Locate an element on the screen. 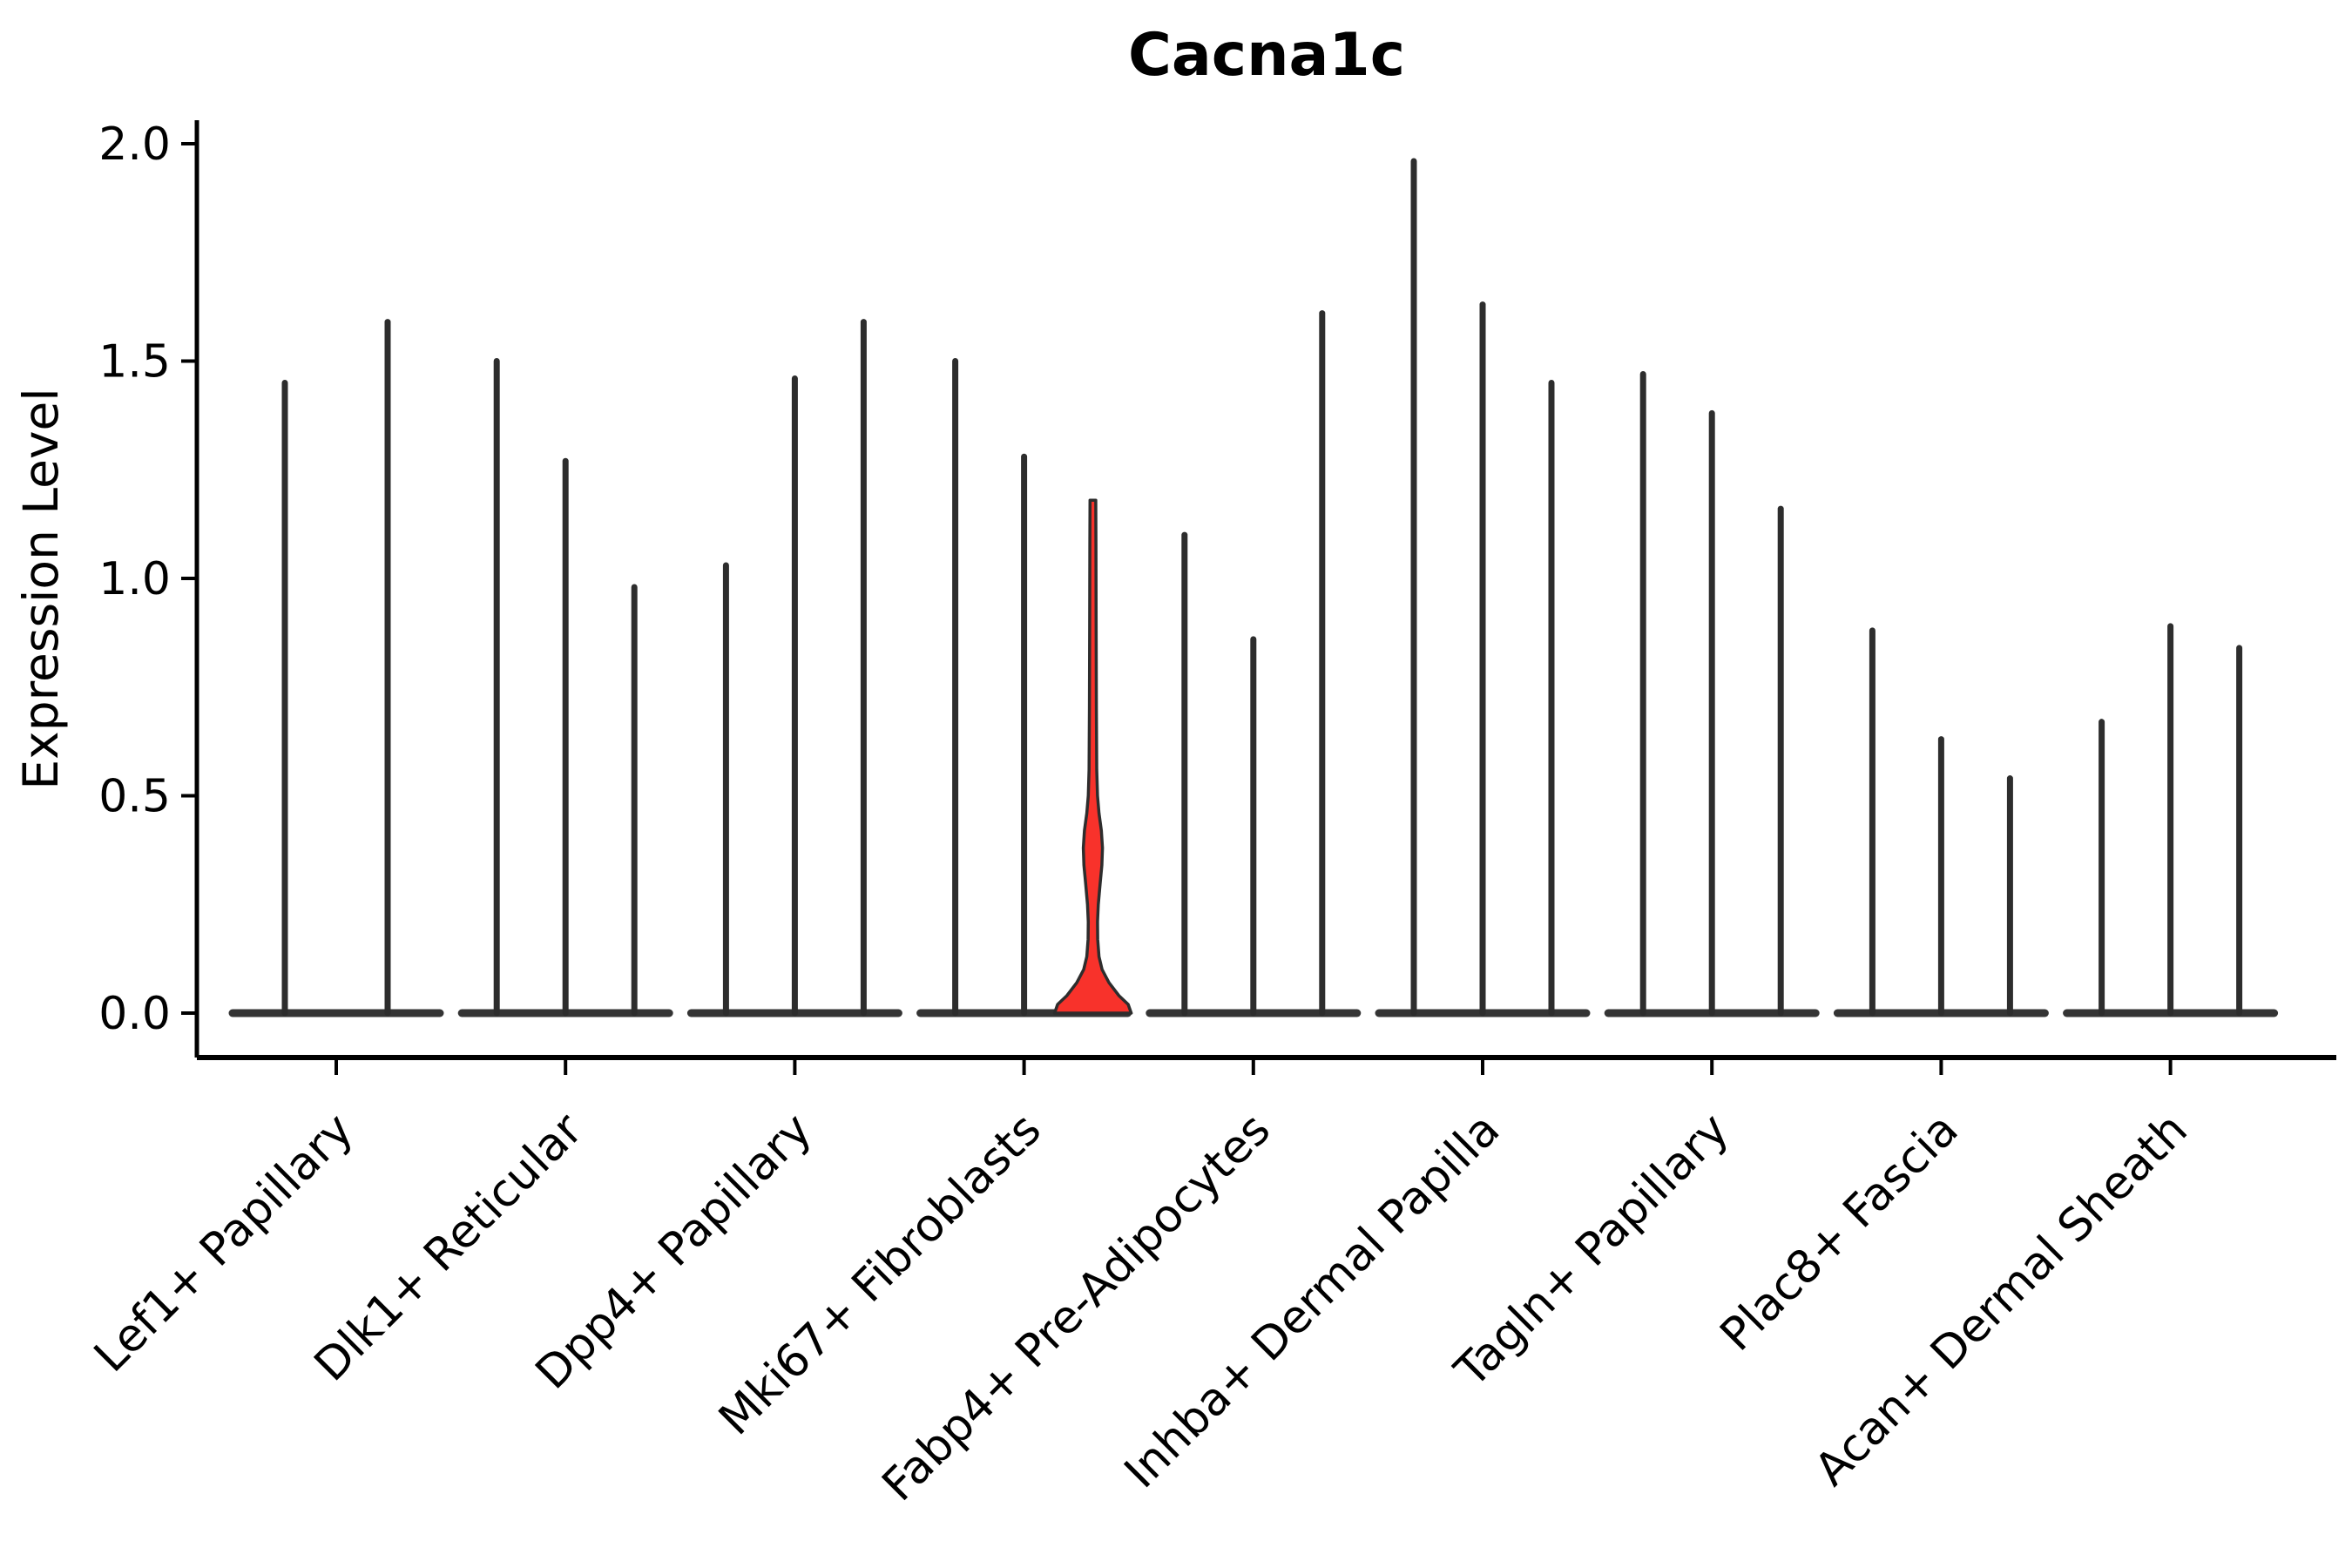 The width and height of the screenshot is (2352, 1568). chart-title: Cacna1c is located at coordinates (1266, 56).